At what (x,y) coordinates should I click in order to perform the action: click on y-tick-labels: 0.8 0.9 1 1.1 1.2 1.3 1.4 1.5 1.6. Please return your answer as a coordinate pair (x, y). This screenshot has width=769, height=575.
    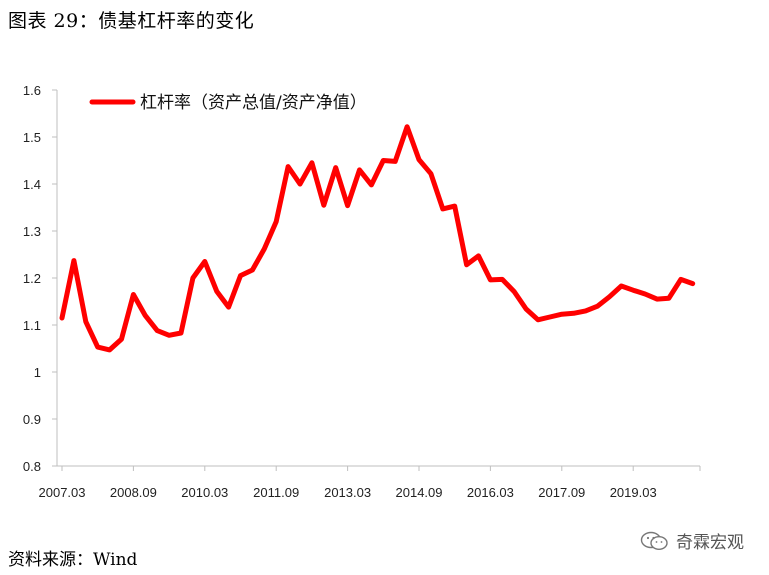
    Looking at the image, I should click on (40, 278).